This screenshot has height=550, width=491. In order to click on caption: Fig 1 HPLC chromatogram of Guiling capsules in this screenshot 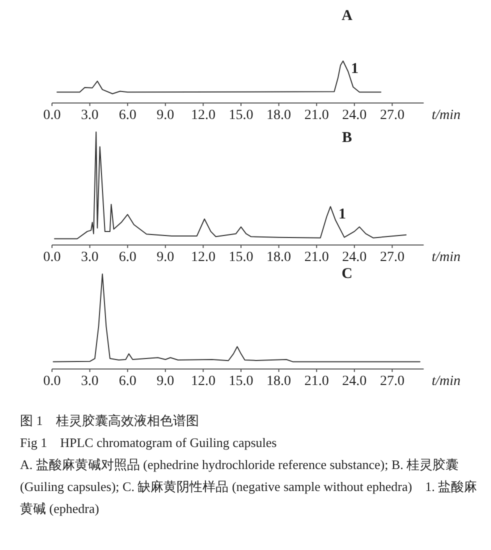, I will do `click(149, 443)`.